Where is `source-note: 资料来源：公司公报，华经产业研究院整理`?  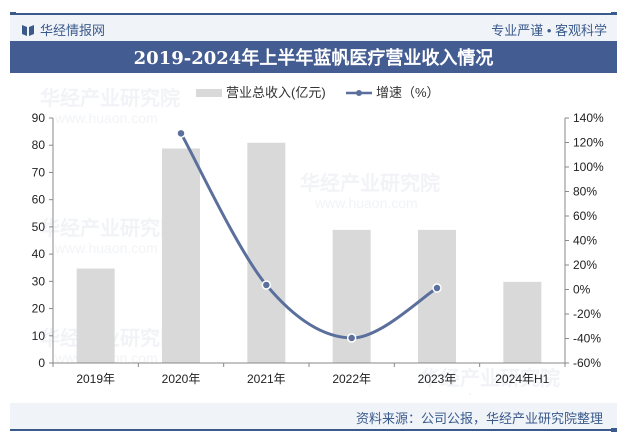
source-note: 资料来源：公司公报，华经产业研究院整理 is located at coordinates (479, 418).